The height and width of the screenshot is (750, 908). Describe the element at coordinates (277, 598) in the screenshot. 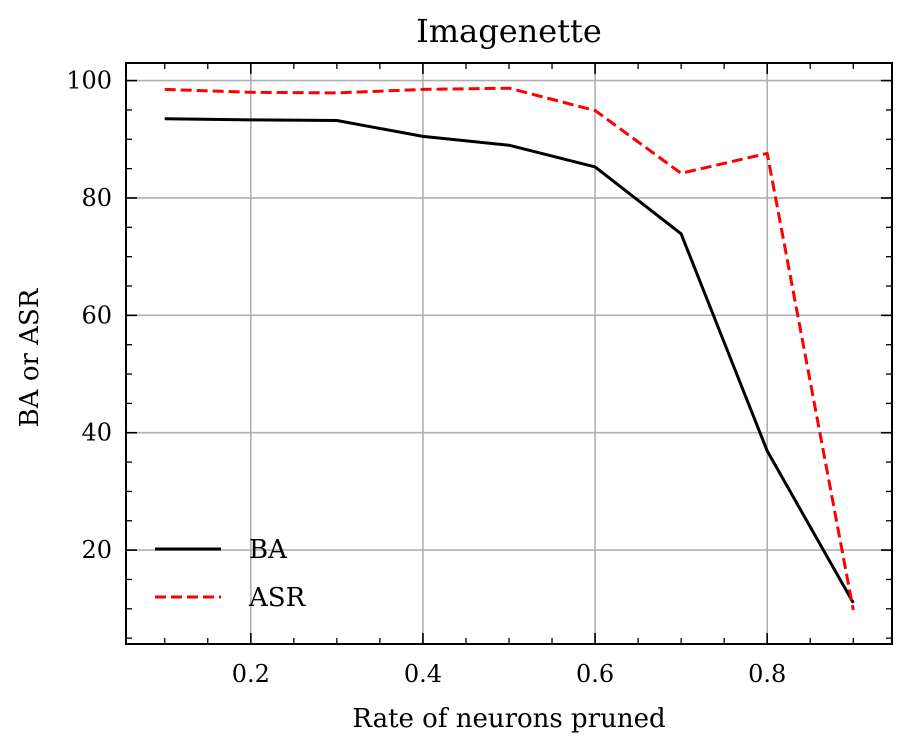

I see `legend-label-asr: ASR` at that location.